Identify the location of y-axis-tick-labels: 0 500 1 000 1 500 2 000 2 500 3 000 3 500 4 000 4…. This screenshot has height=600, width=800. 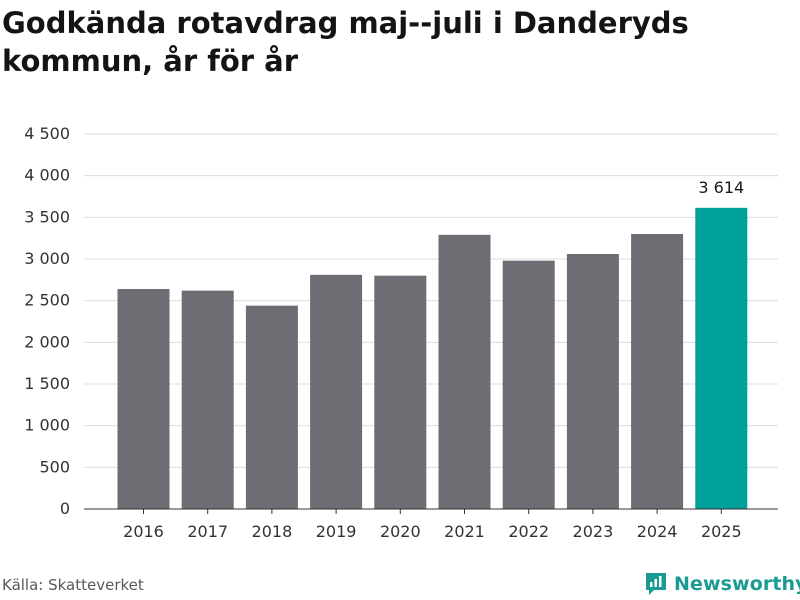
(47, 321).